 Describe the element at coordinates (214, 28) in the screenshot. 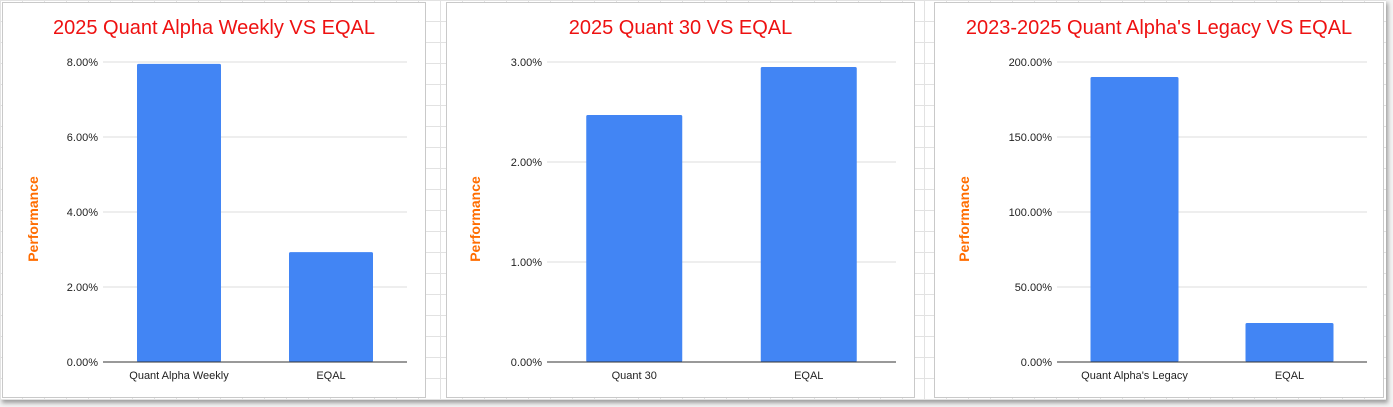

I see `chart-title: 2025 Quant Alpha Weekly VS EQAL` at that location.